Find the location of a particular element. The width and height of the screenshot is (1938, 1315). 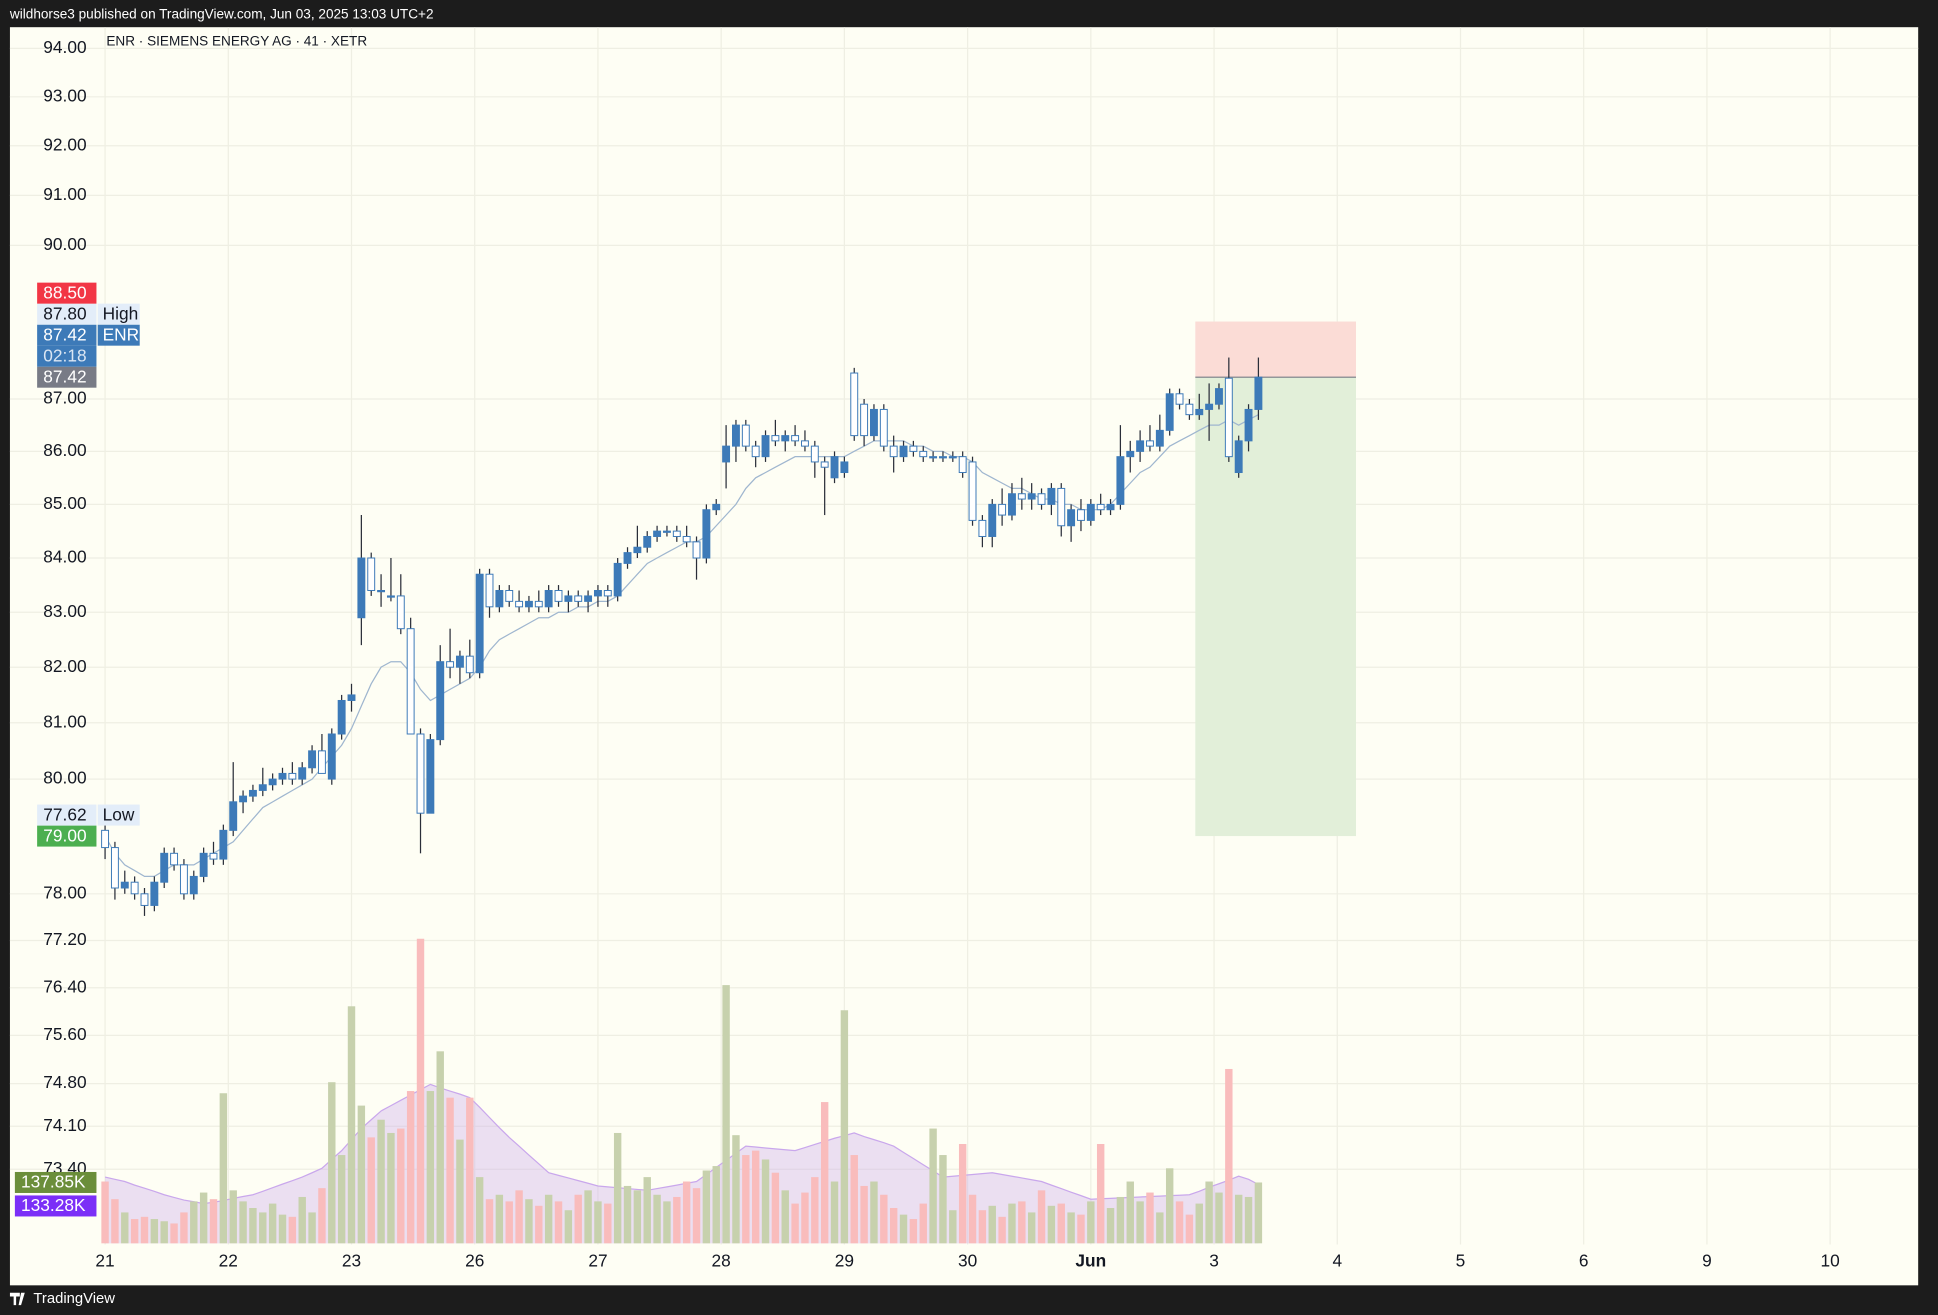

y-tick-label: 74.10 is located at coordinates (64, 1125).